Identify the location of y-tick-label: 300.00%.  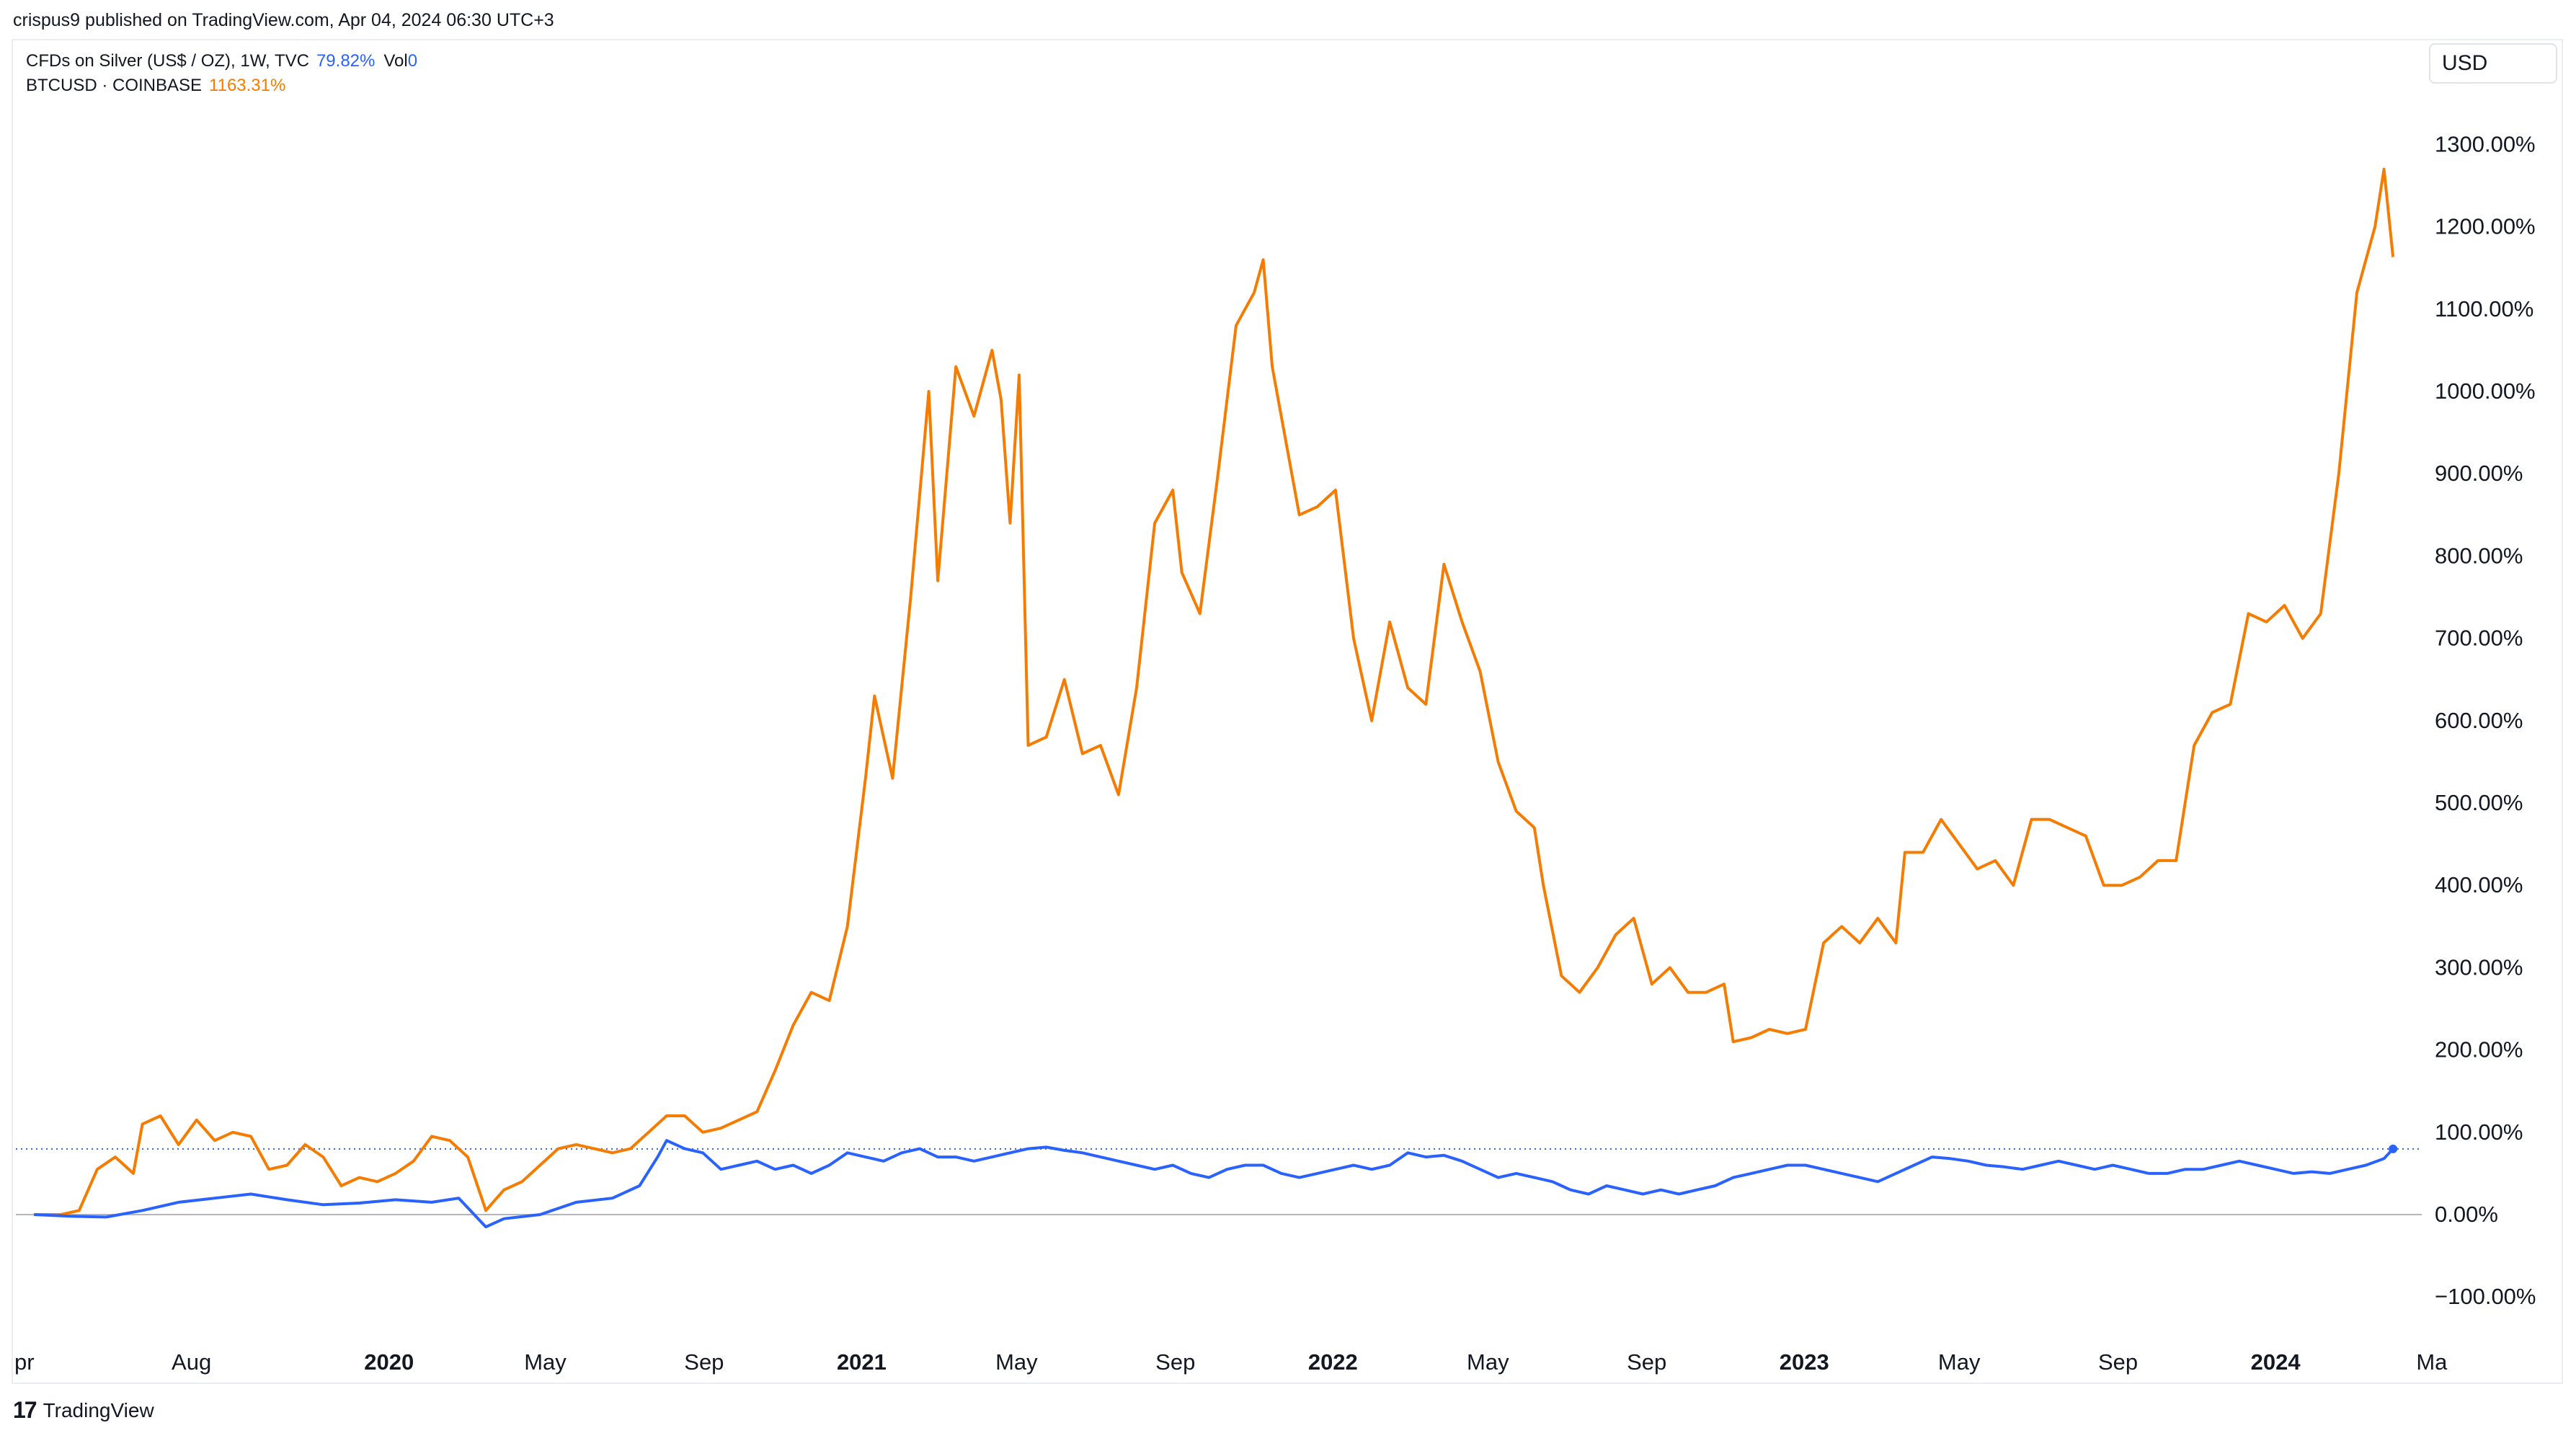
(2479, 967).